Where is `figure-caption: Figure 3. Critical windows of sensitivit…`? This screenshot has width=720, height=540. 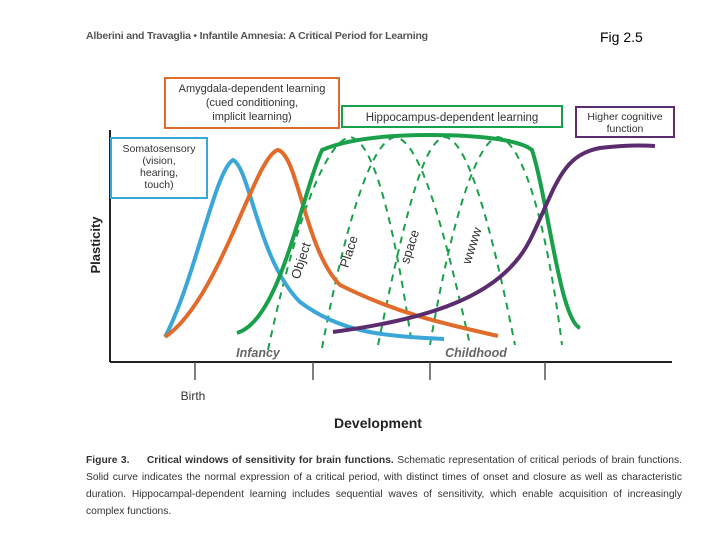
figure-caption: Figure 3. Critical windows of sensitivit… is located at coordinates (384, 486).